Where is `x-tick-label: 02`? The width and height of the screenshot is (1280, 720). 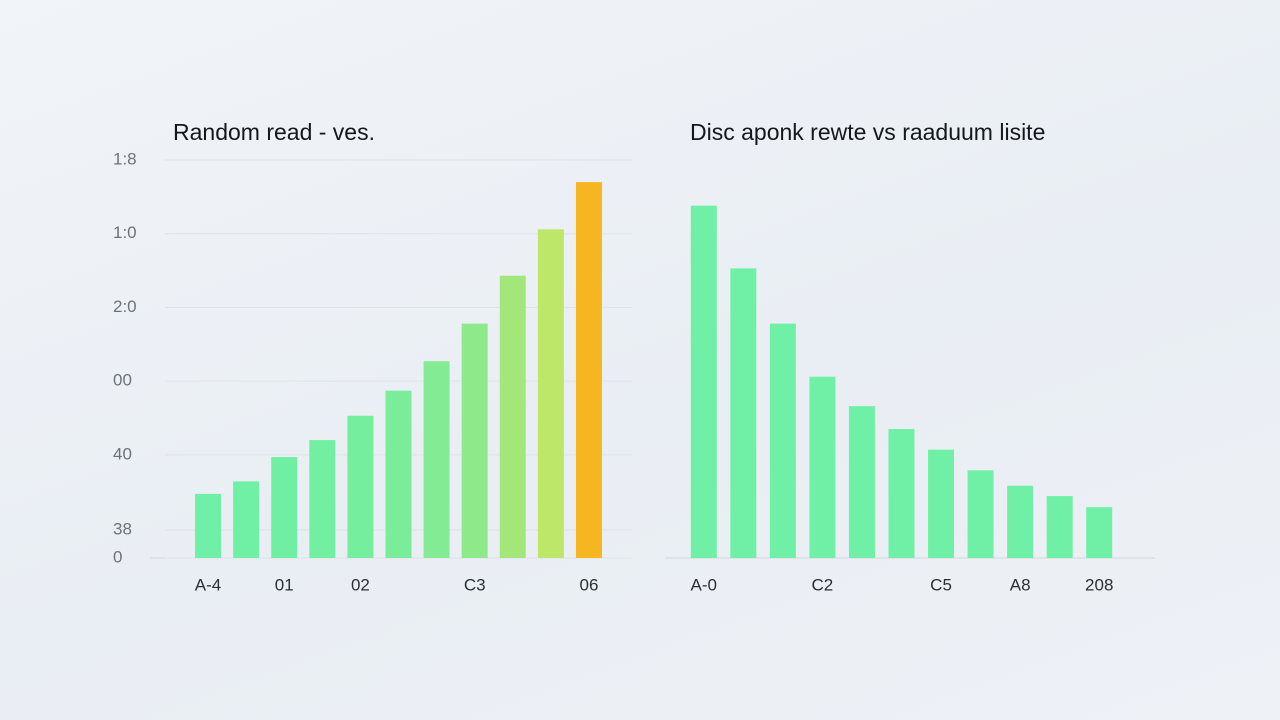
x-tick-label: 02 is located at coordinates (360, 584).